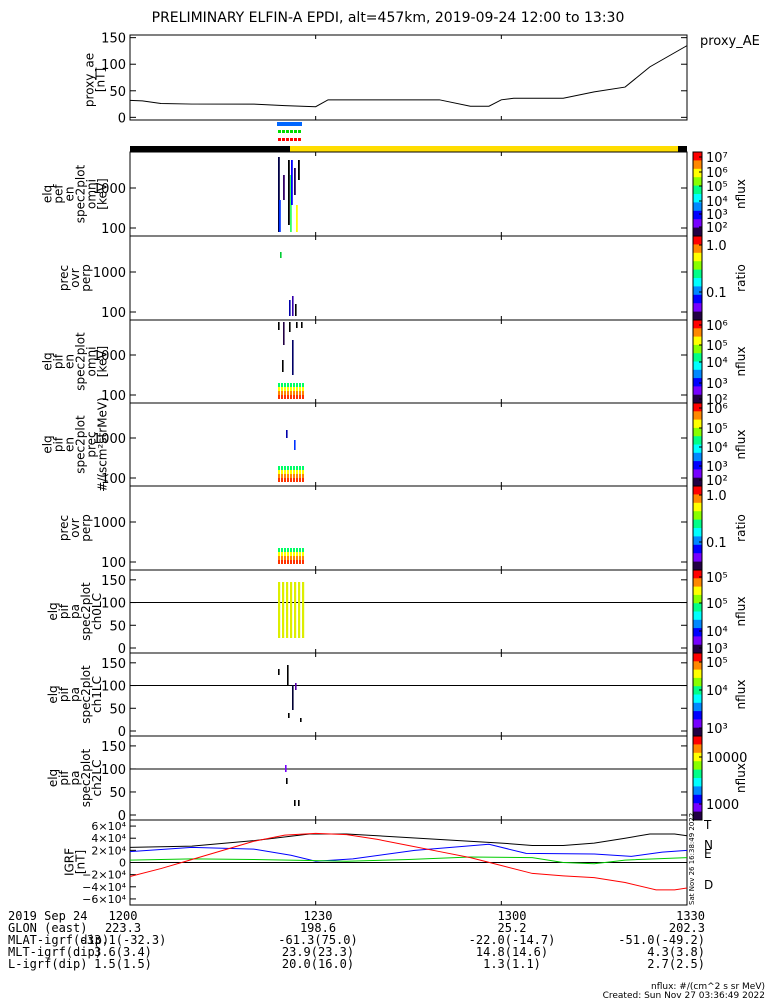 This screenshot has width=775, height=1000. Describe the element at coordinates (59, 444) in the screenshot. I see `pif-prec-ylabel-line: pif` at that location.